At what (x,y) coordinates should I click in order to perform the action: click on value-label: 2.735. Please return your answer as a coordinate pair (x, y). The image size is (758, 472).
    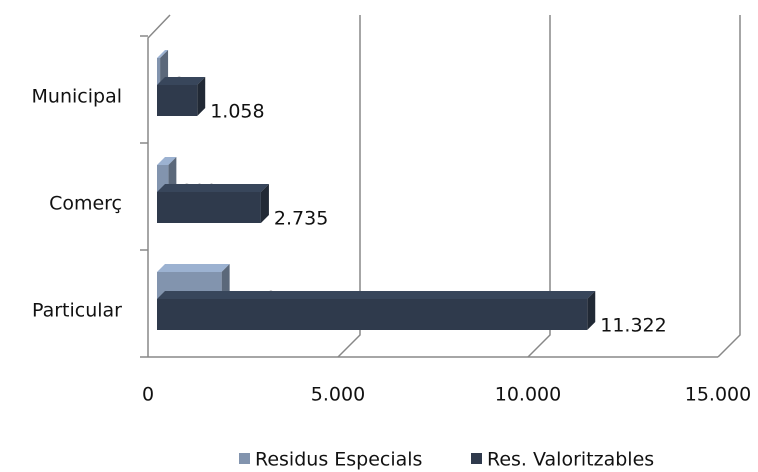
    Looking at the image, I should click on (301, 219).